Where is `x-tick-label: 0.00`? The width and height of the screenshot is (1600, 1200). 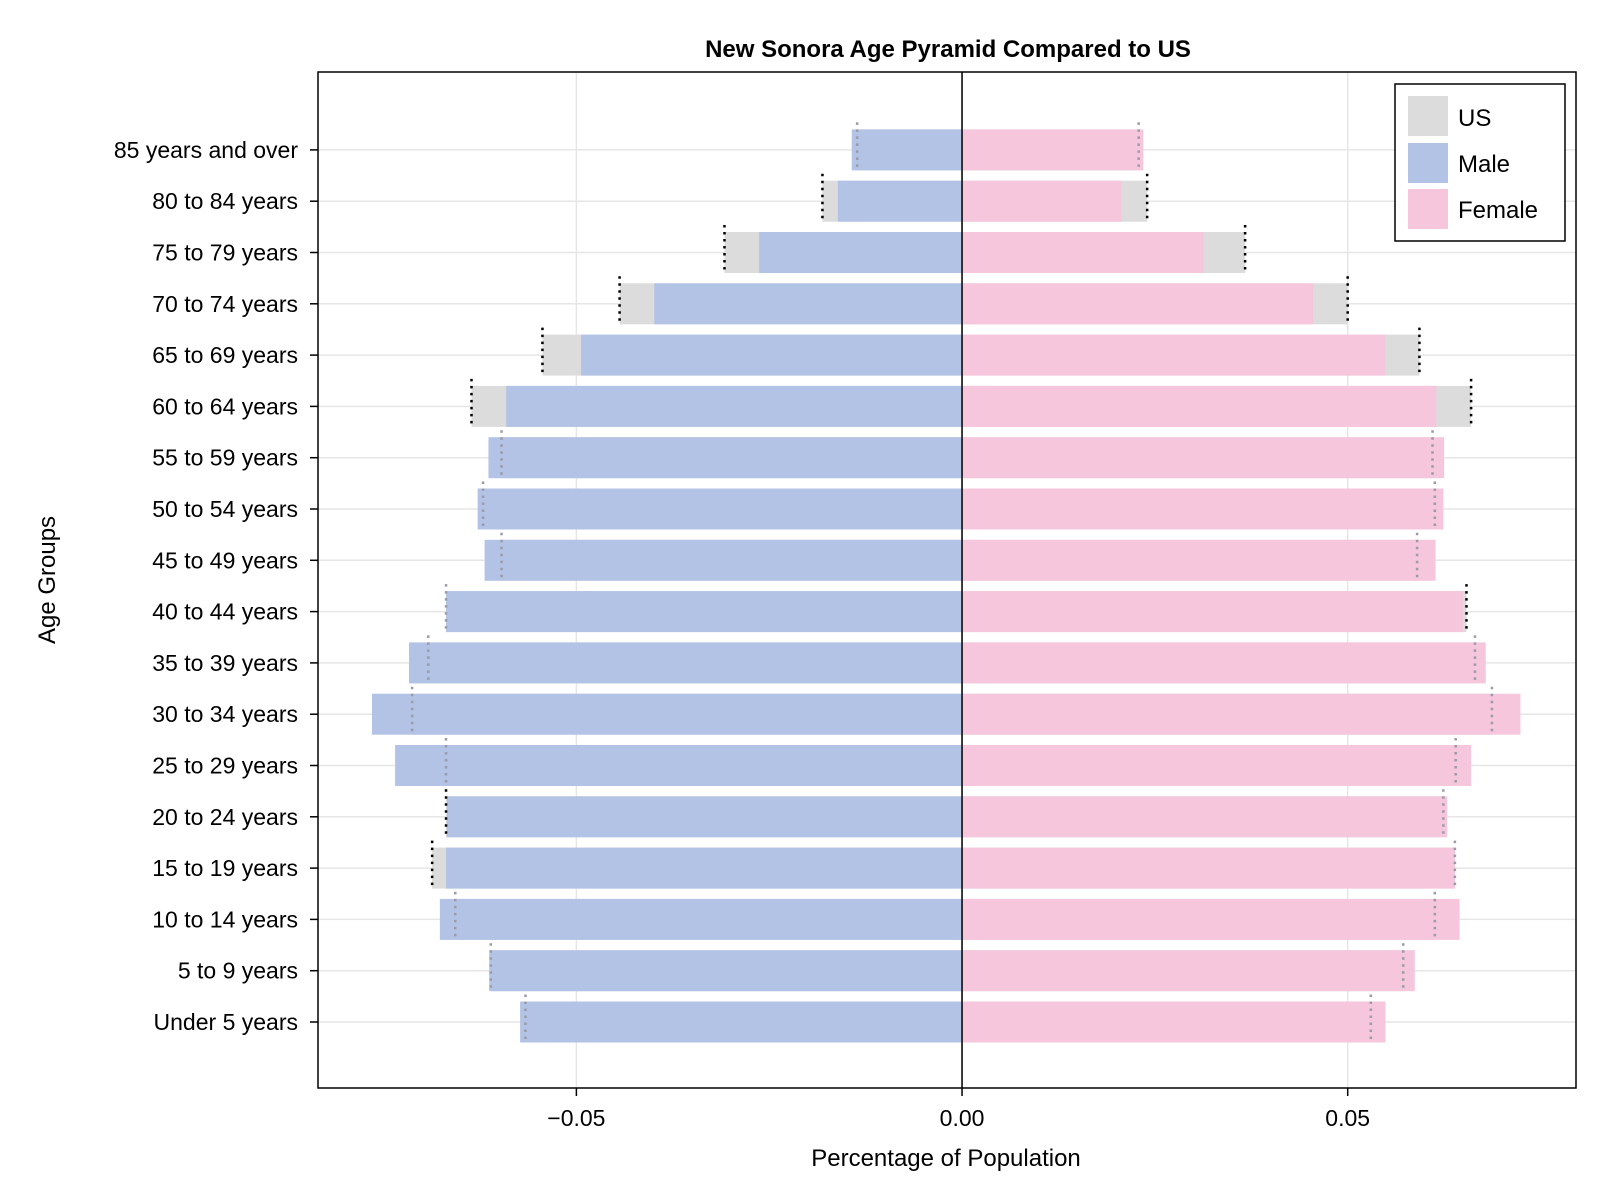
x-tick-label: 0.00 is located at coordinates (962, 1118).